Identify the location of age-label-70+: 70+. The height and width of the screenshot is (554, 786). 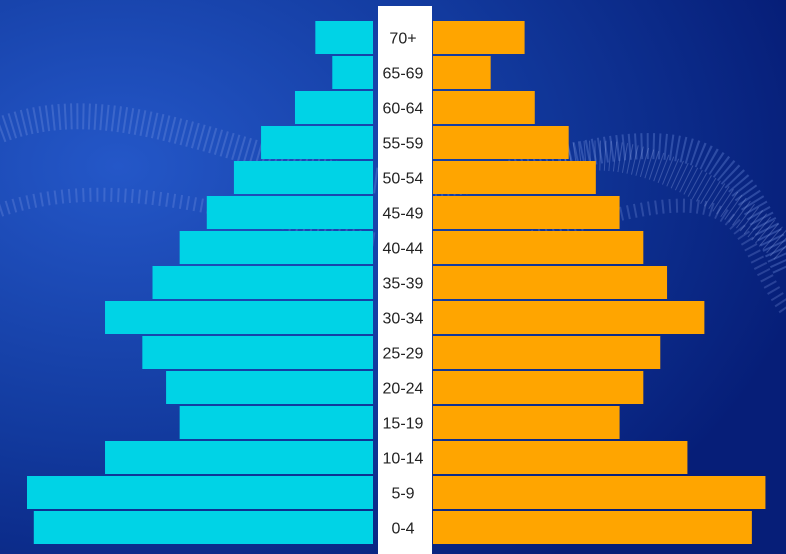
(402, 39).